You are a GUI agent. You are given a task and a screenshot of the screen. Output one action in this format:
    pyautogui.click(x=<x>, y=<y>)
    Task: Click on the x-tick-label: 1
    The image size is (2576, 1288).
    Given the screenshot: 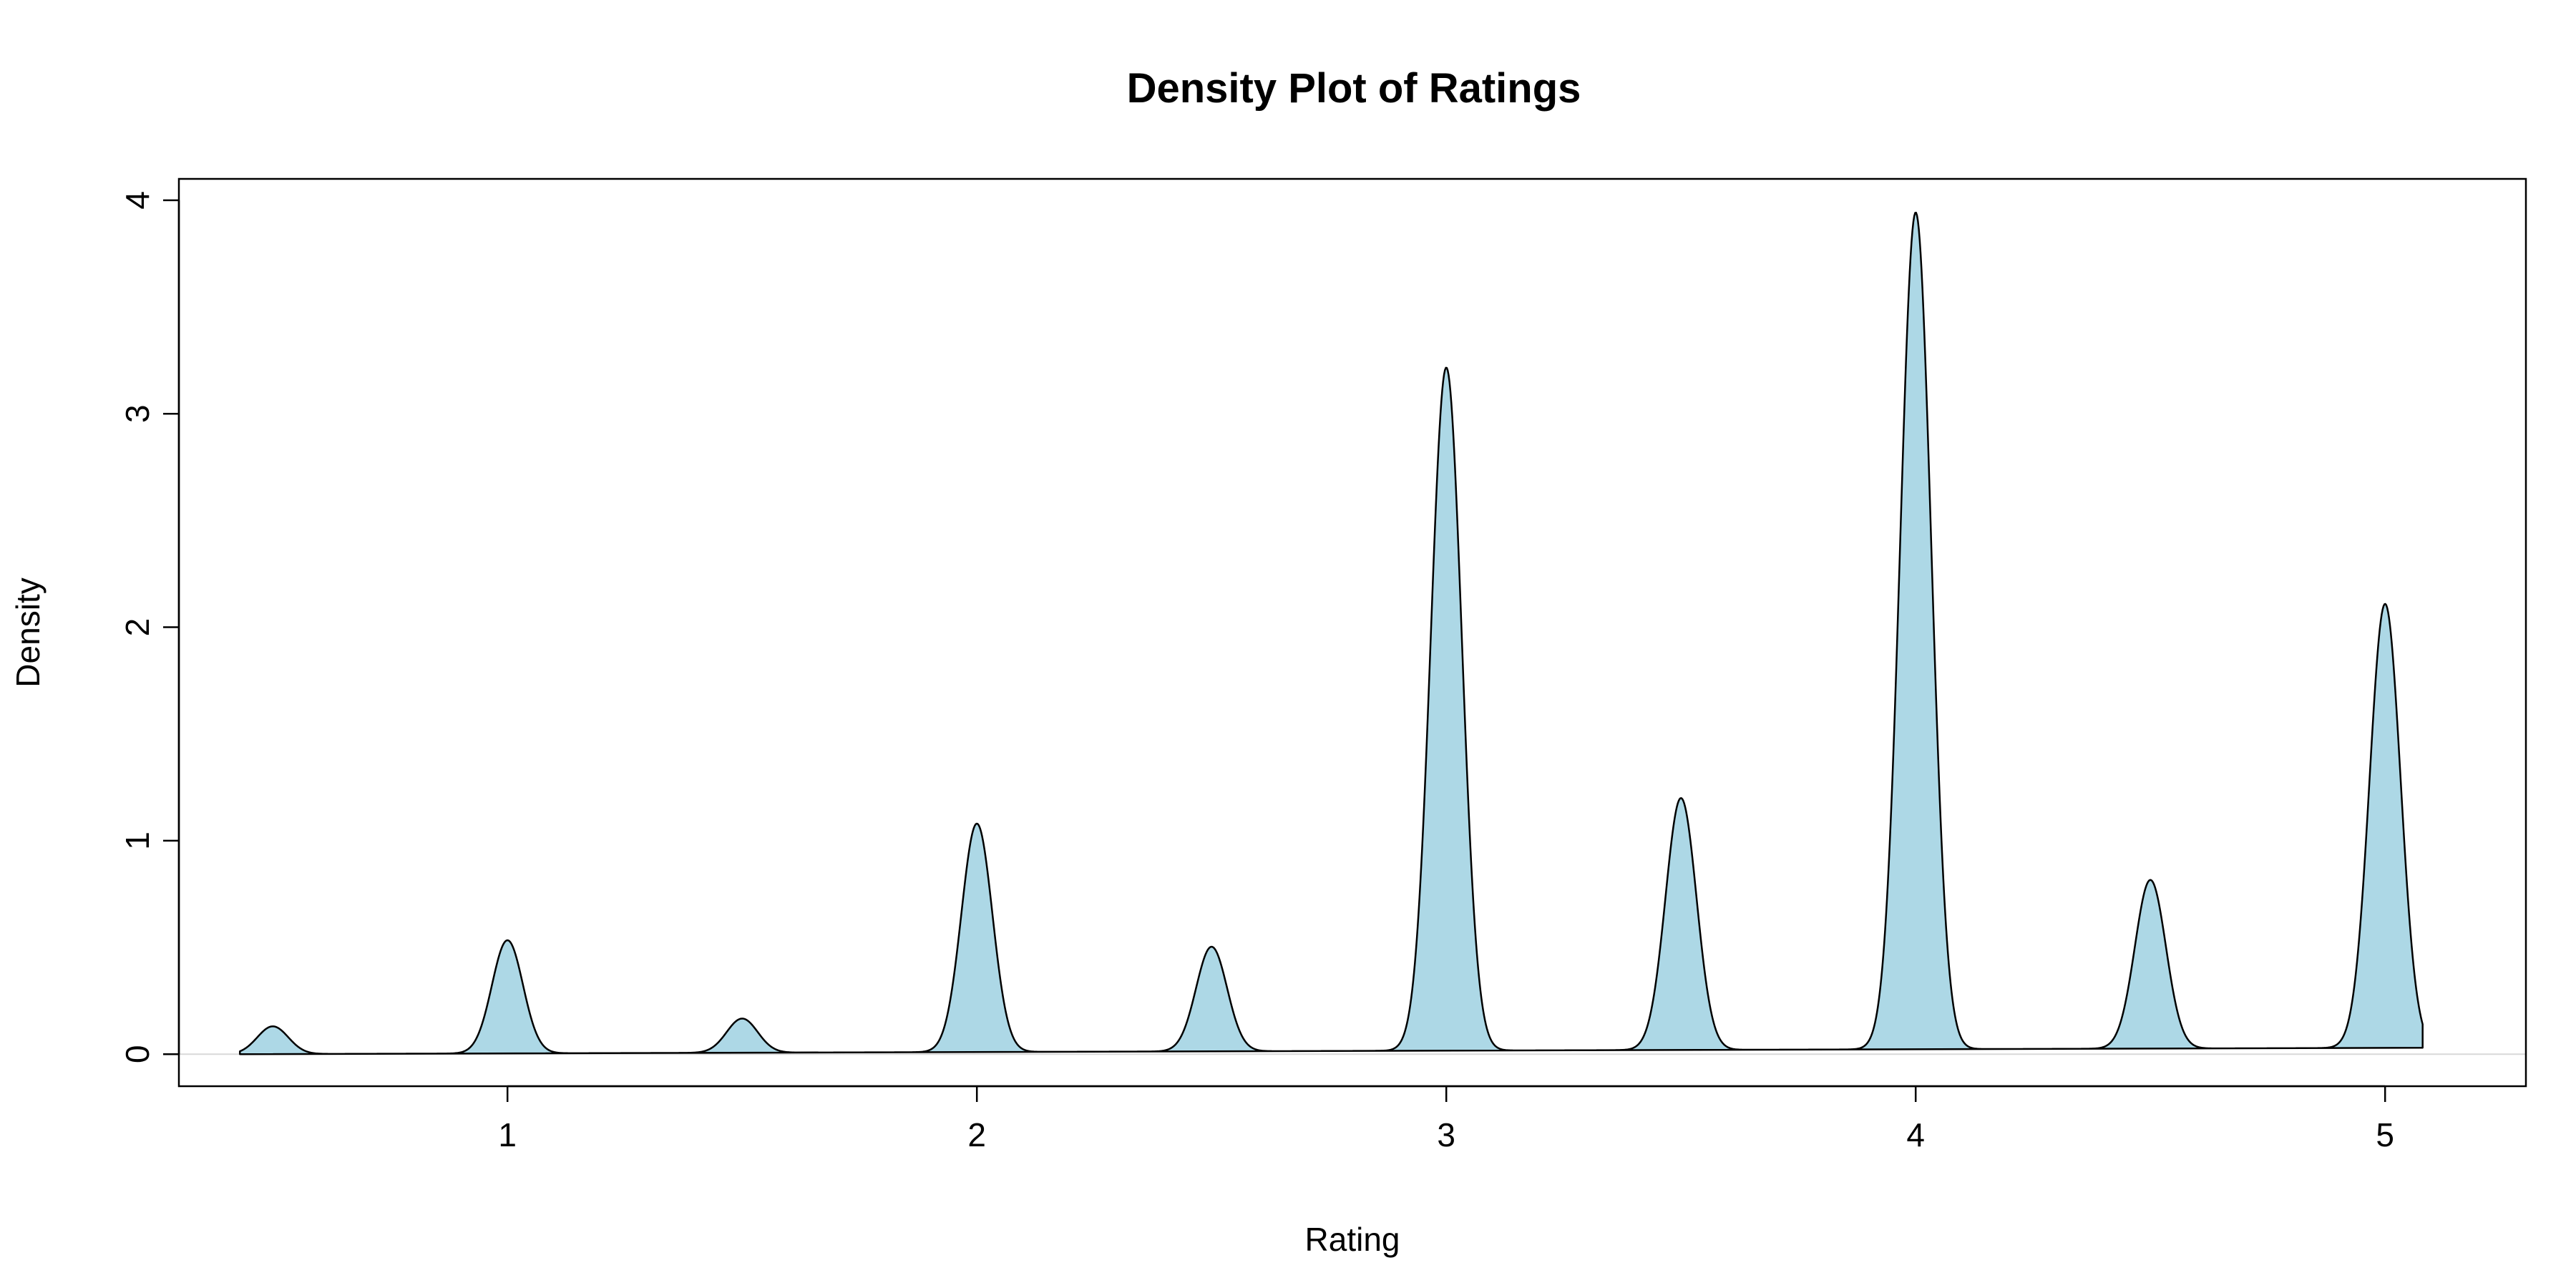 What is the action you would take?
    pyautogui.click(x=507, y=1134)
    